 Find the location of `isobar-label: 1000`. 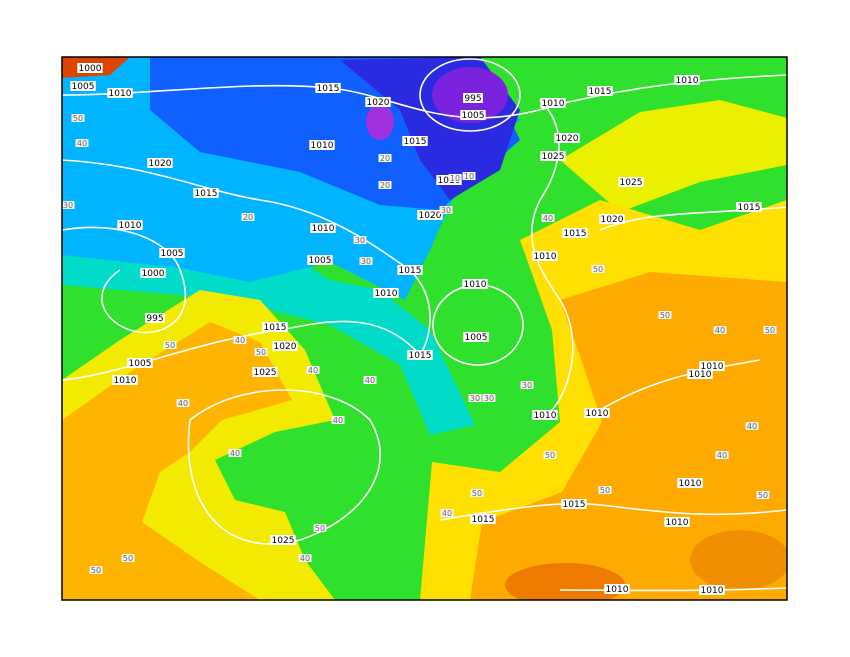

isobar-label: 1000 is located at coordinates (90, 69).